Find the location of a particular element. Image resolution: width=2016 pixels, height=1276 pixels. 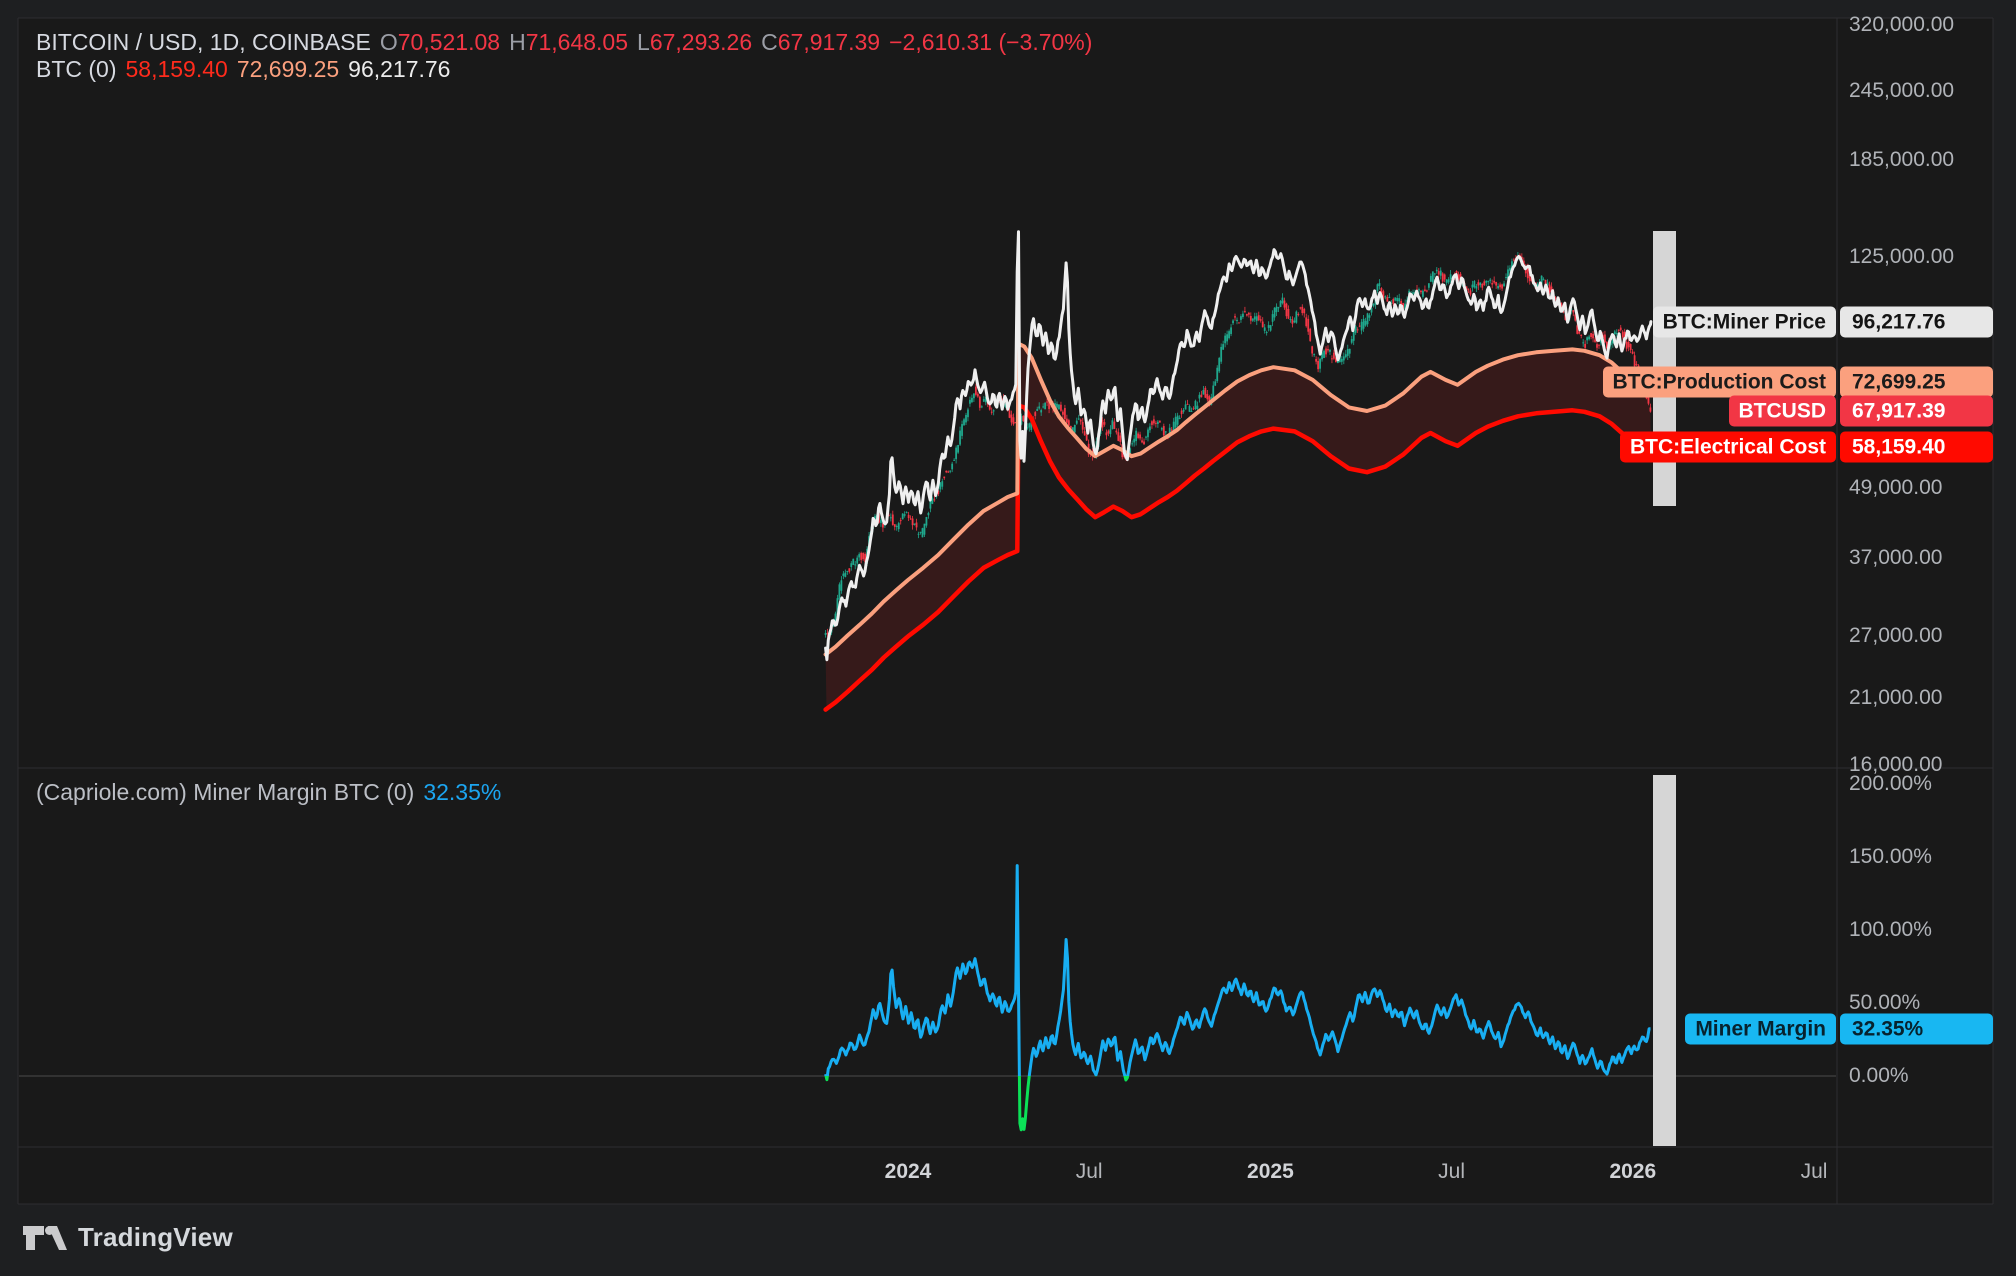

price-axis-tick: 37,000.00 is located at coordinates (1896, 557).